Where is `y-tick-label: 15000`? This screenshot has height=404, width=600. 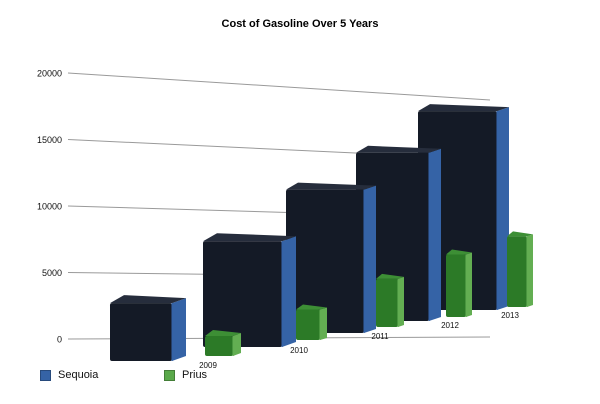 y-tick-label: 15000 is located at coordinates (49, 140).